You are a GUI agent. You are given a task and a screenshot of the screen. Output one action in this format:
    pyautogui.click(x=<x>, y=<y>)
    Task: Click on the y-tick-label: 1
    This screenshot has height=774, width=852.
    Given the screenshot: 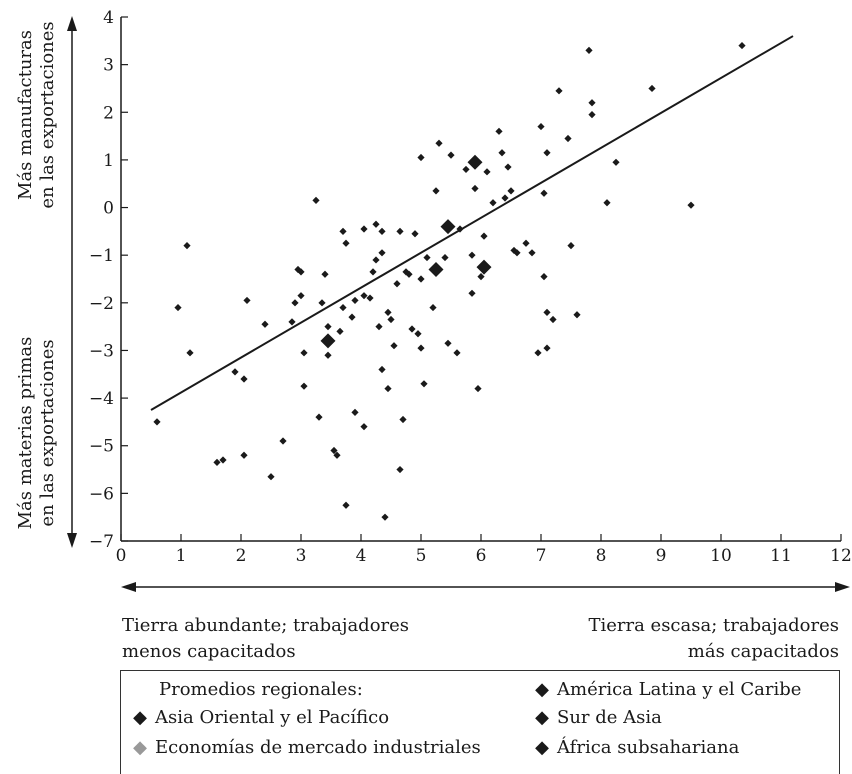 What is the action you would take?
    pyautogui.click(x=108, y=161)
    